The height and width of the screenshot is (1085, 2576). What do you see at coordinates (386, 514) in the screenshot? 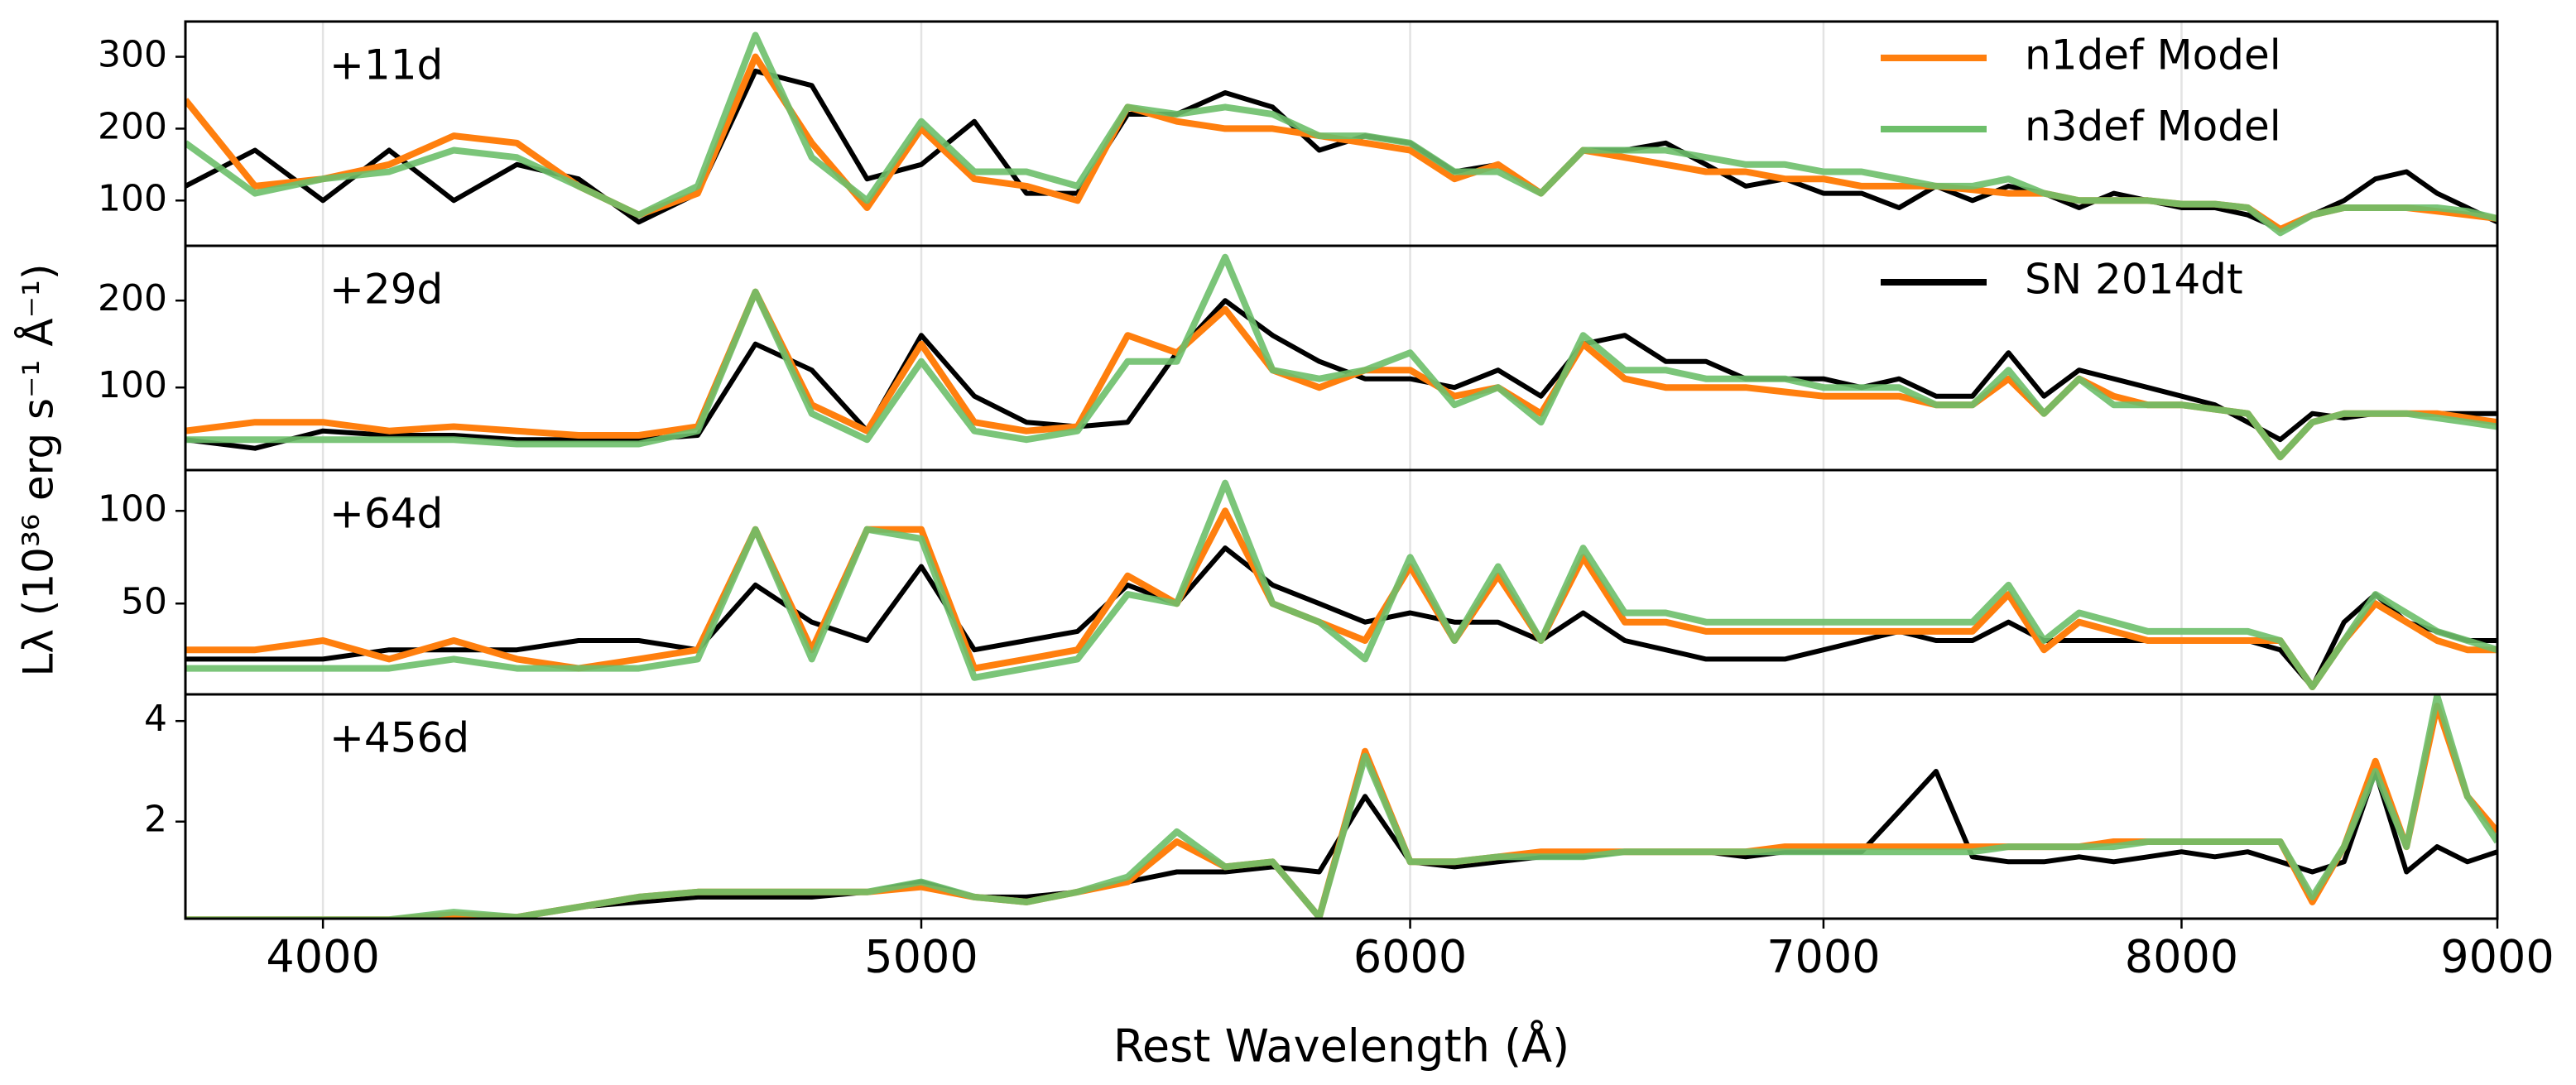
I see `panel-label: +64d` at bounding box center [386, 514].